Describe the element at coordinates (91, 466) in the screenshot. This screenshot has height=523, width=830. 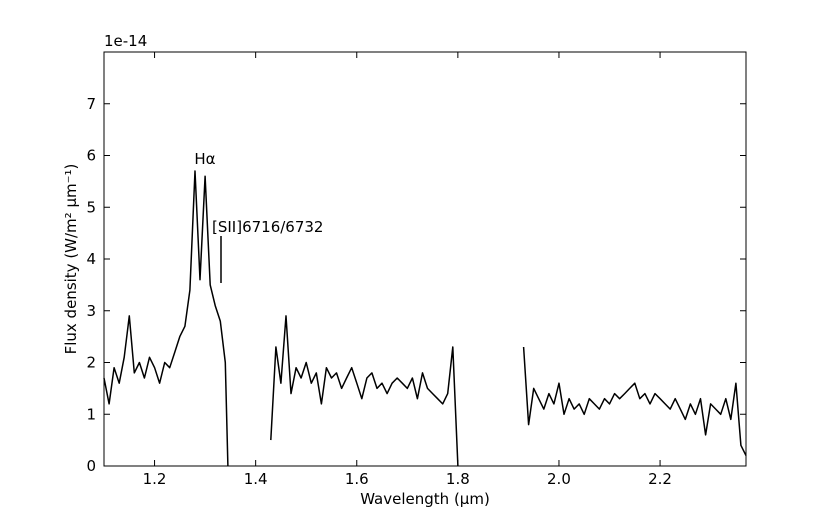
I see `y-tick-label: 0` at that location.